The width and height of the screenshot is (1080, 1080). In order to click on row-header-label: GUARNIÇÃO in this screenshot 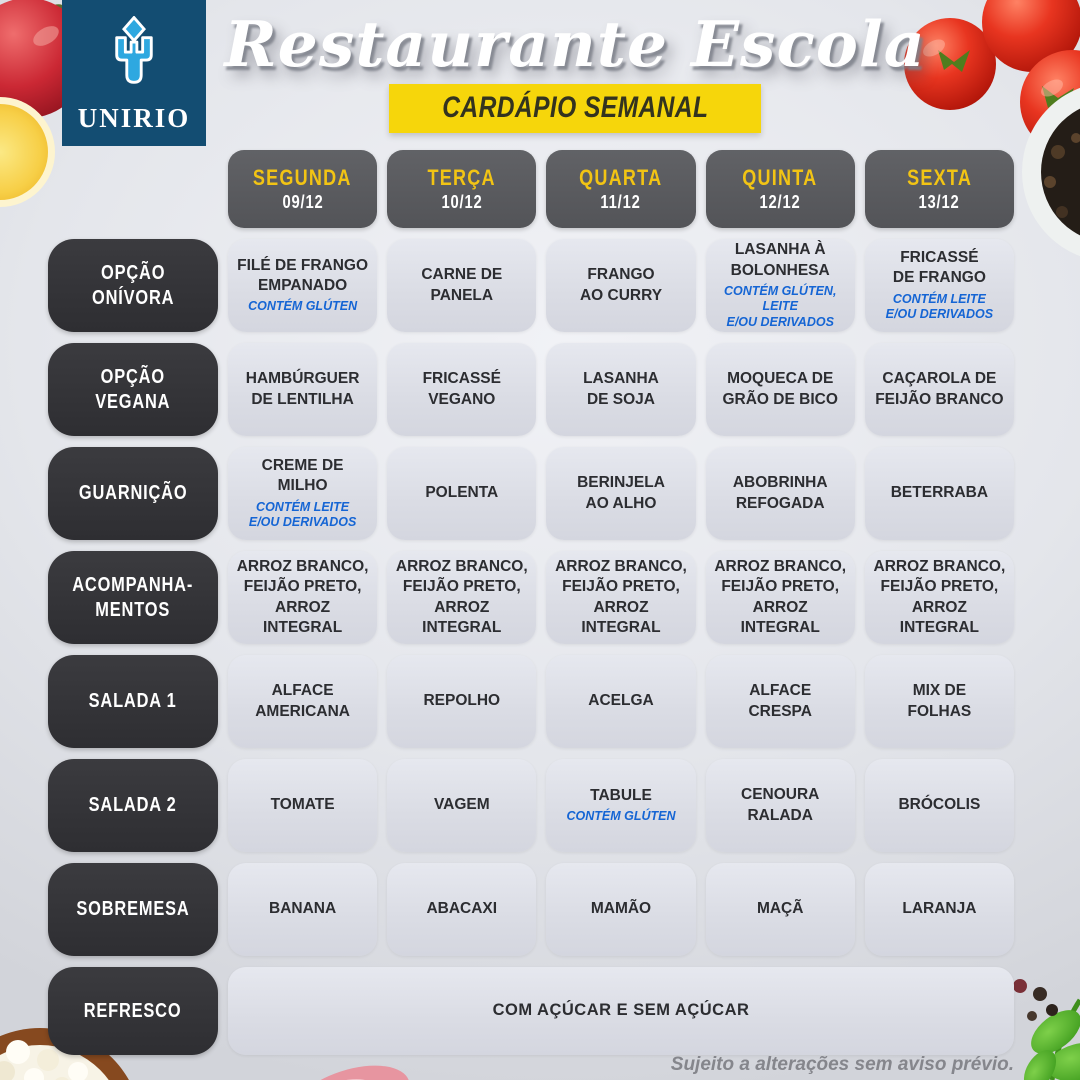, I will do `click(133, 493)`.